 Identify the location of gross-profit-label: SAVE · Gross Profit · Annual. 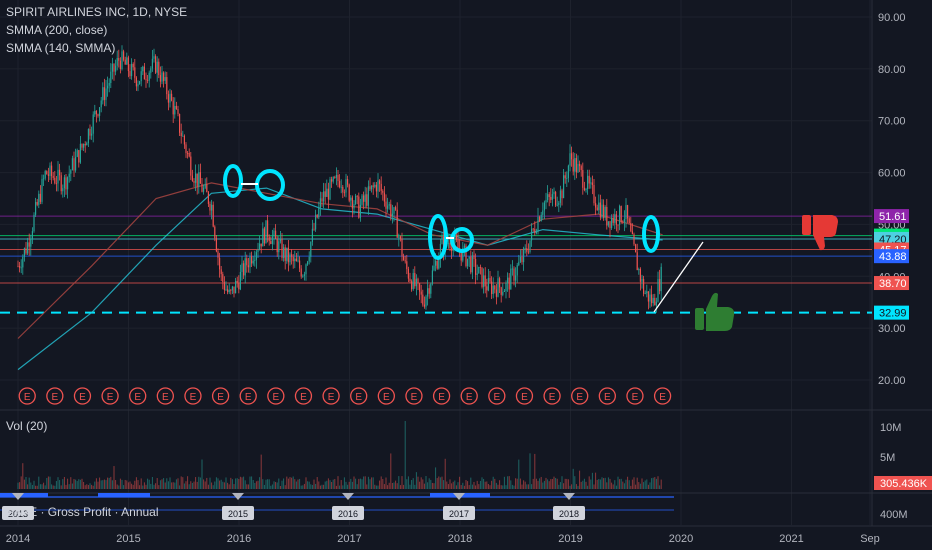
(82, 512).